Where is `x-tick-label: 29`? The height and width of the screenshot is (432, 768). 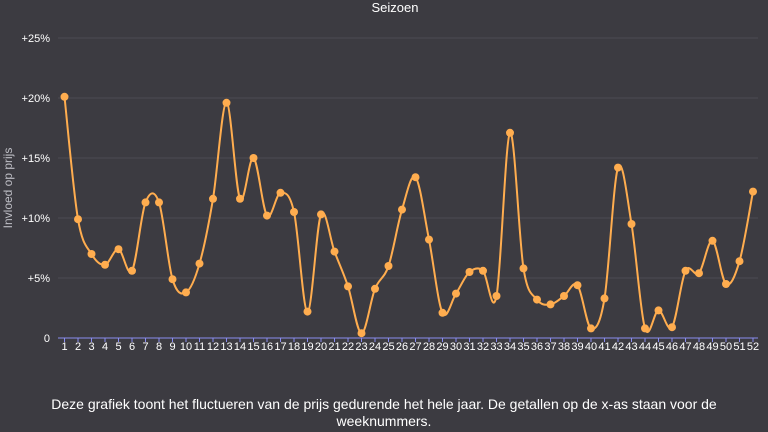
x-tick-label: 29 is located at coordinates (442, 347).